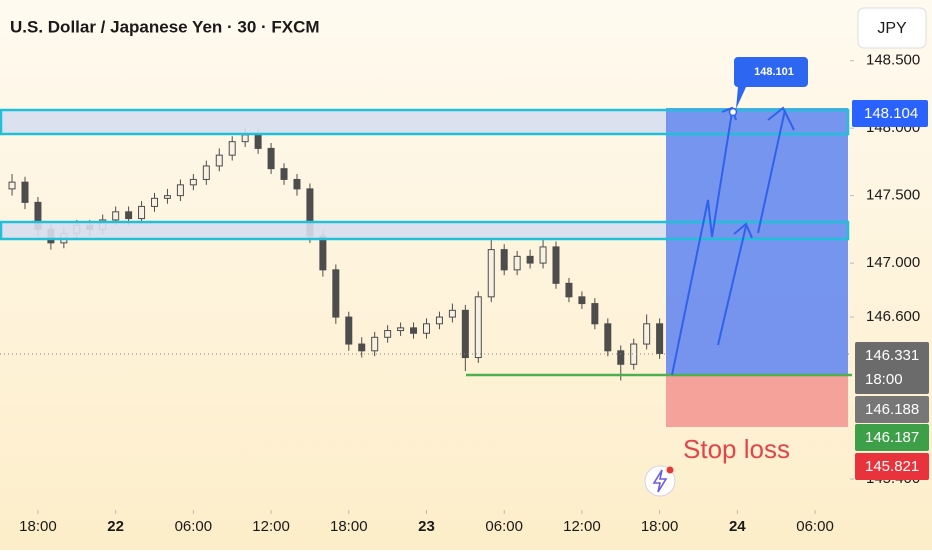 This screenshot has width=932, height=555. I want to click on entry-tag, so click(892, 437).